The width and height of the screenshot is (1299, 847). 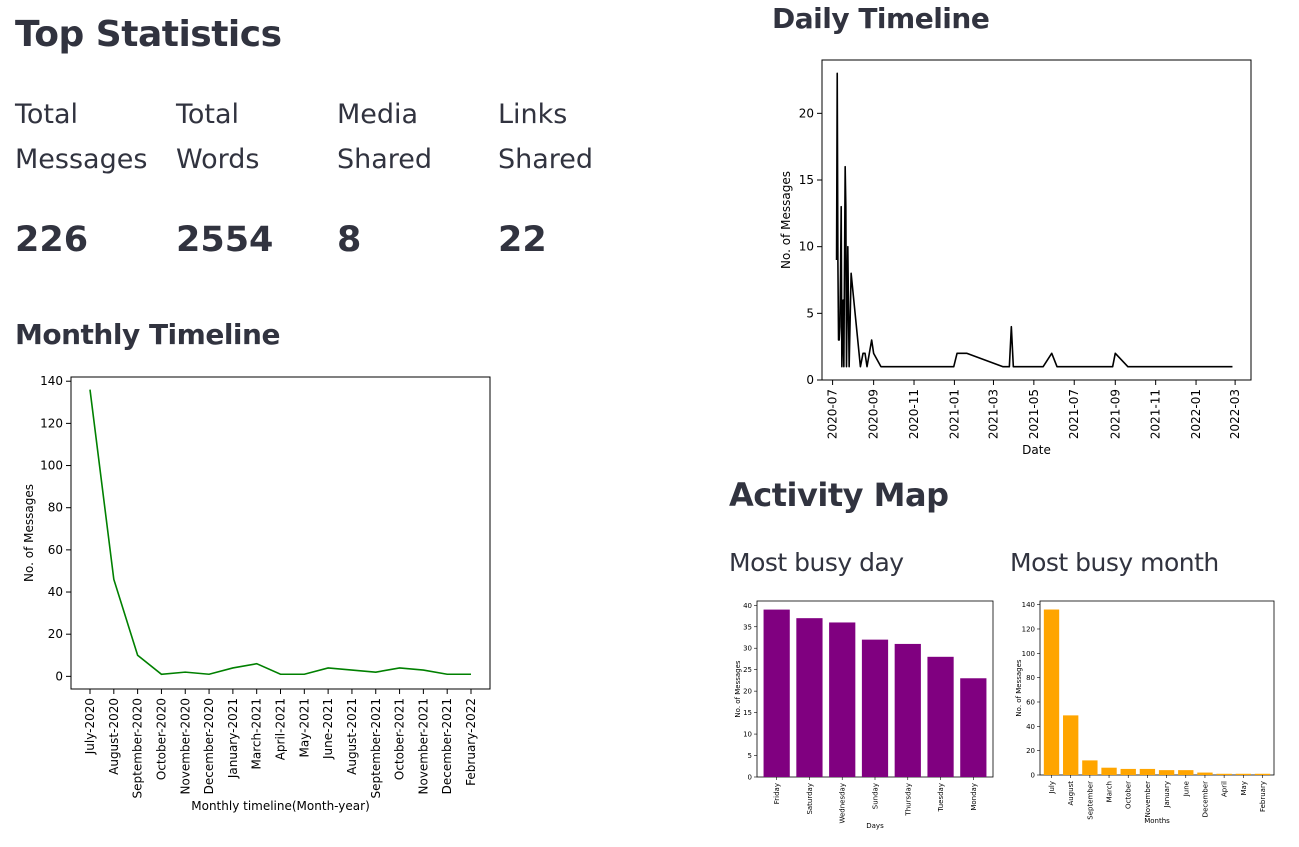 What do you see at coordinates (1156, 414) in the screenshot?
I see `daily-xtick-label: 2021-11` at bounding box center [1156, 414].